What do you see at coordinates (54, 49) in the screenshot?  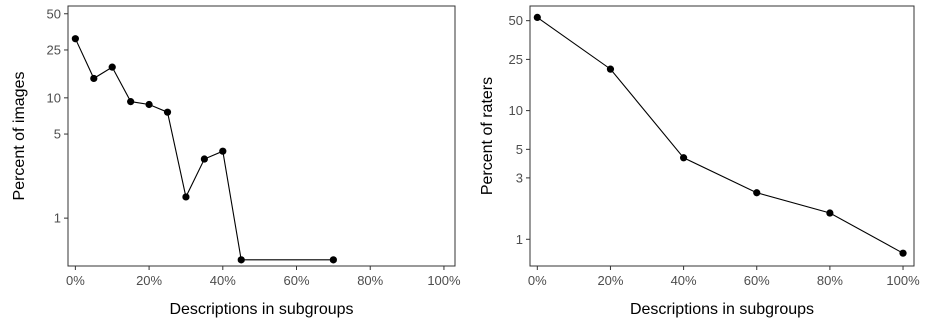 I see `panel-1-y-tick-label: 25` at bounding box center [54, 49].